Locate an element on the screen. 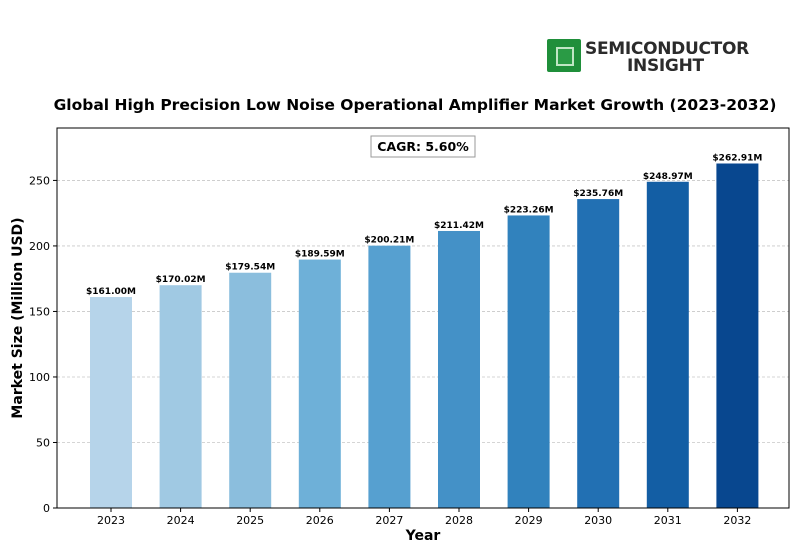 The height and width of the screenshot is (553, 800). cagr-text: CAGR: 5.60% is located at coordinates (423, 146).